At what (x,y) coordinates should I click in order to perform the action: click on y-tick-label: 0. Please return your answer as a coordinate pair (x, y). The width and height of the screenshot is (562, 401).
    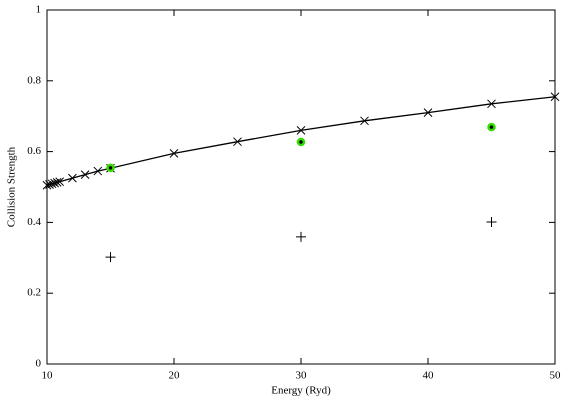
    Looking at the image, I should click on (39, 364).